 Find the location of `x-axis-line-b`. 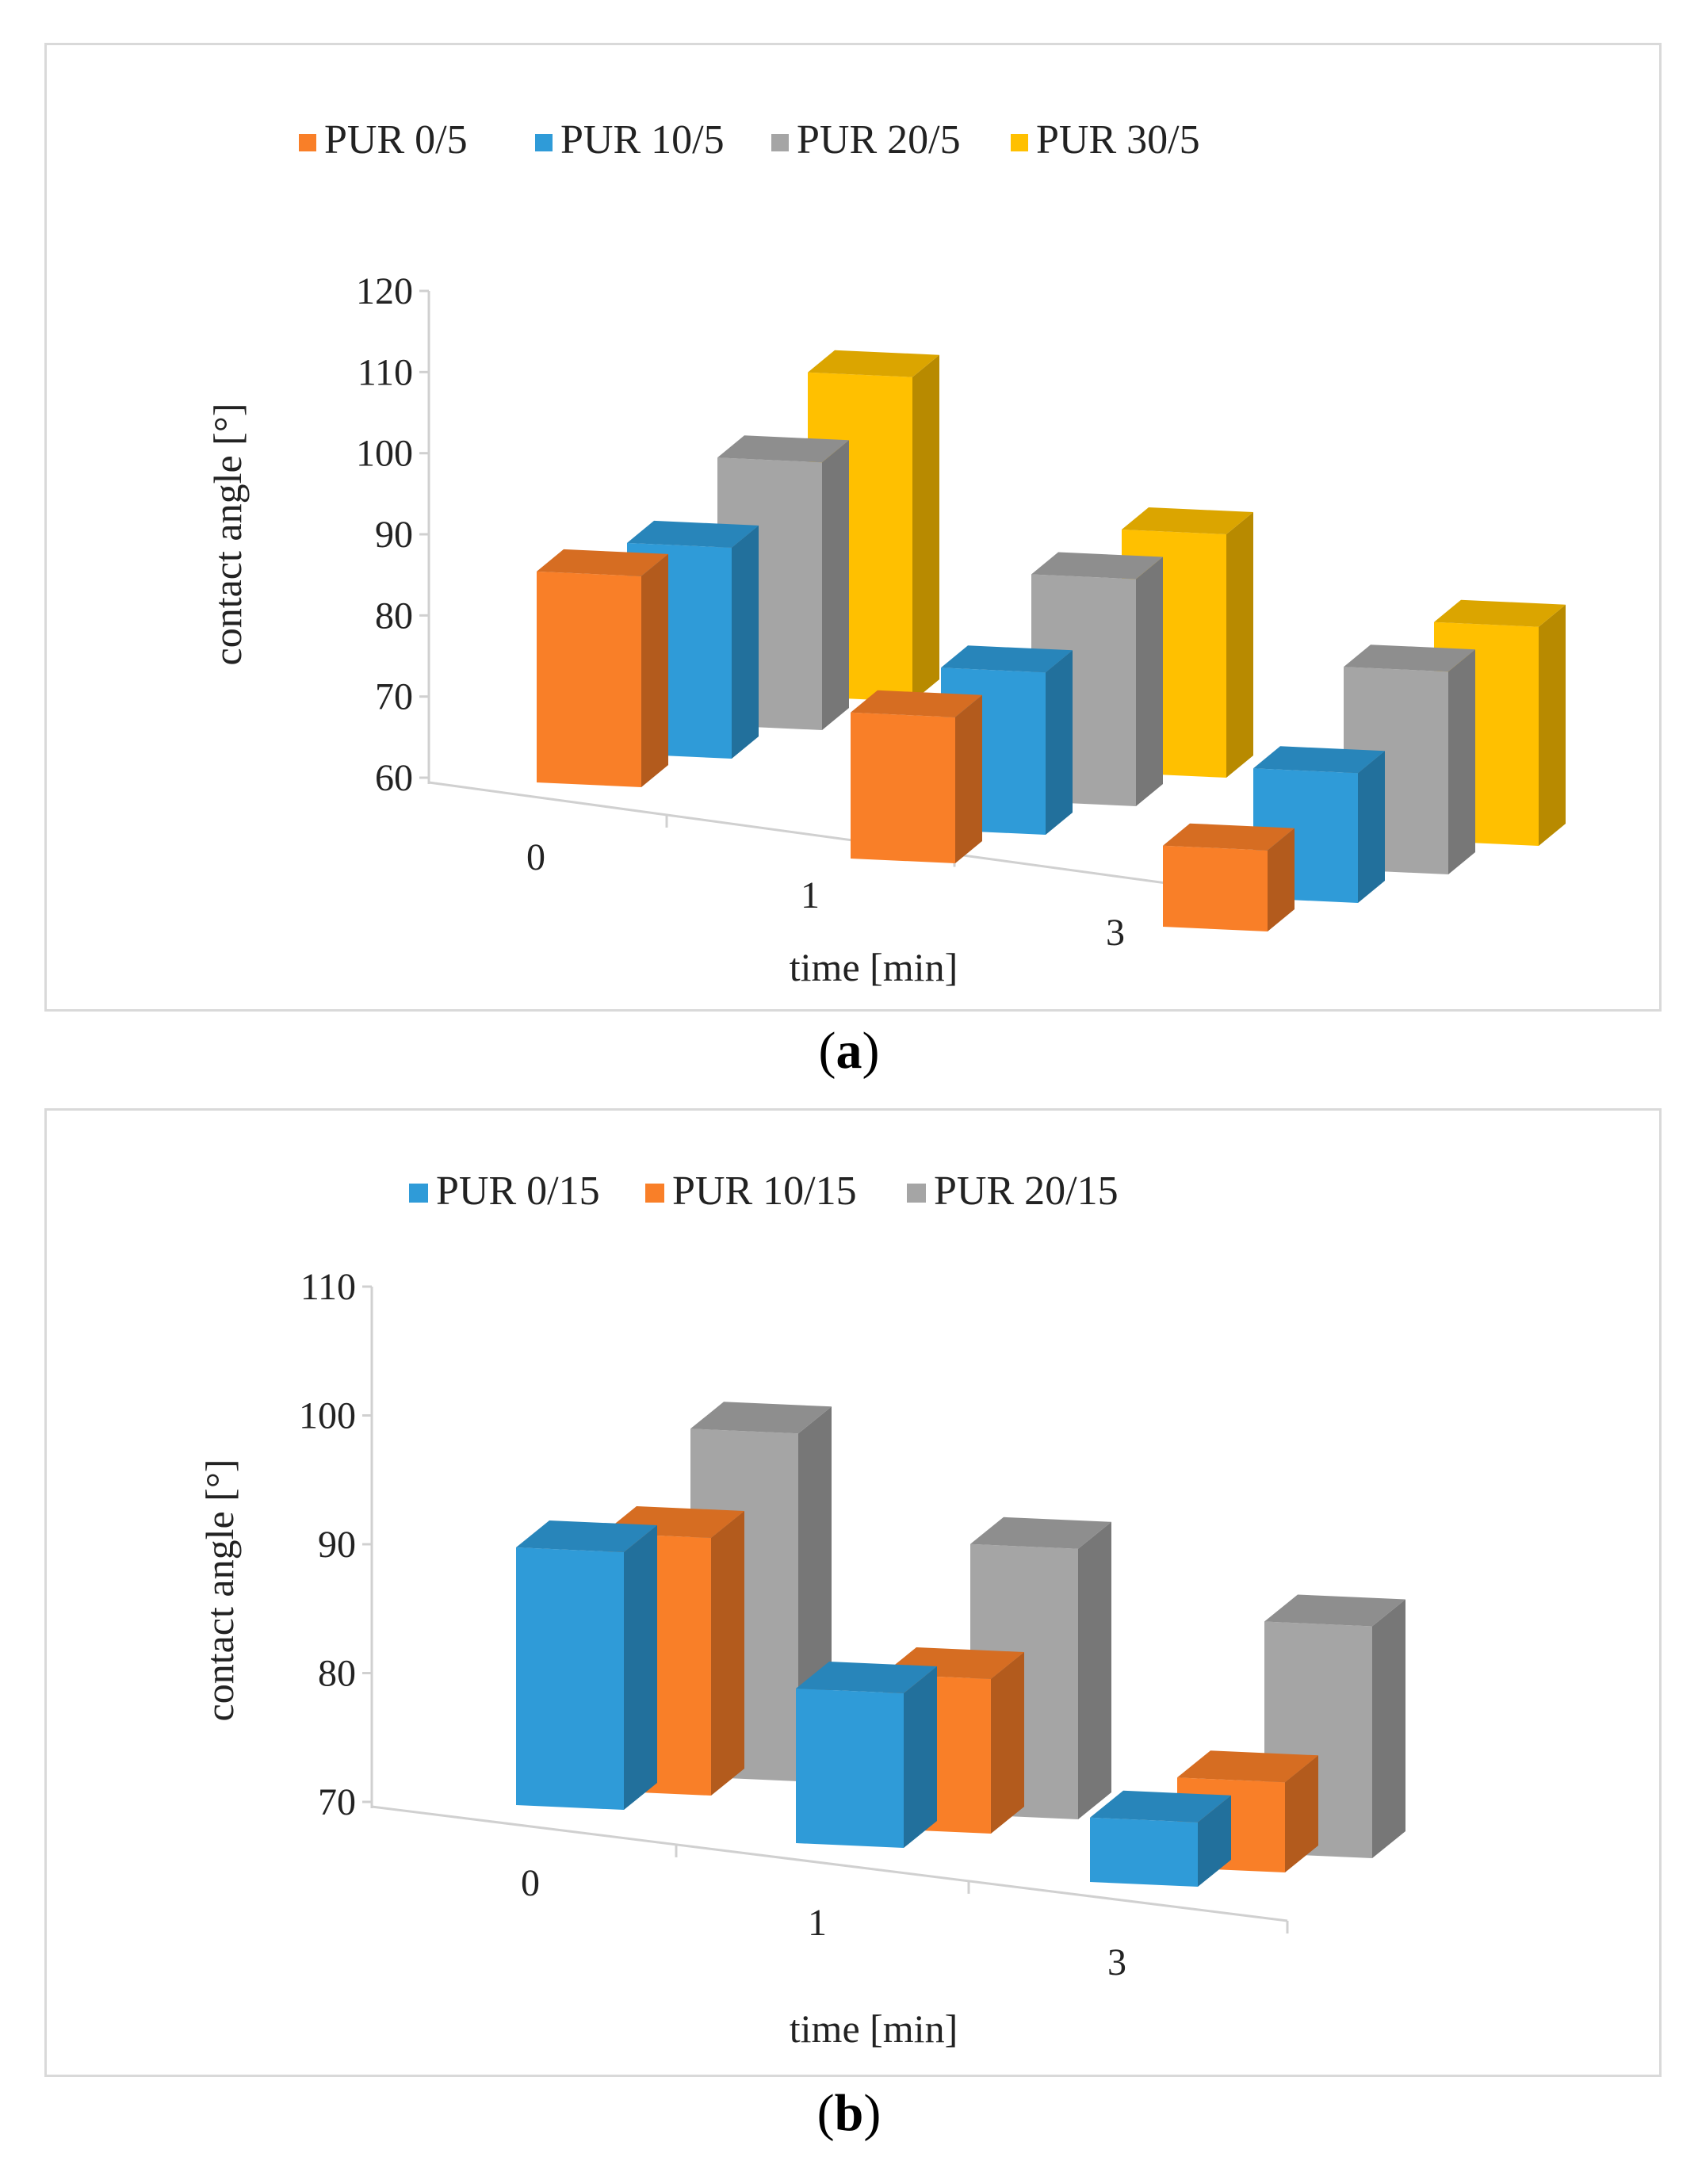

x-axis-line-b is located at coordinates (830, 1863).